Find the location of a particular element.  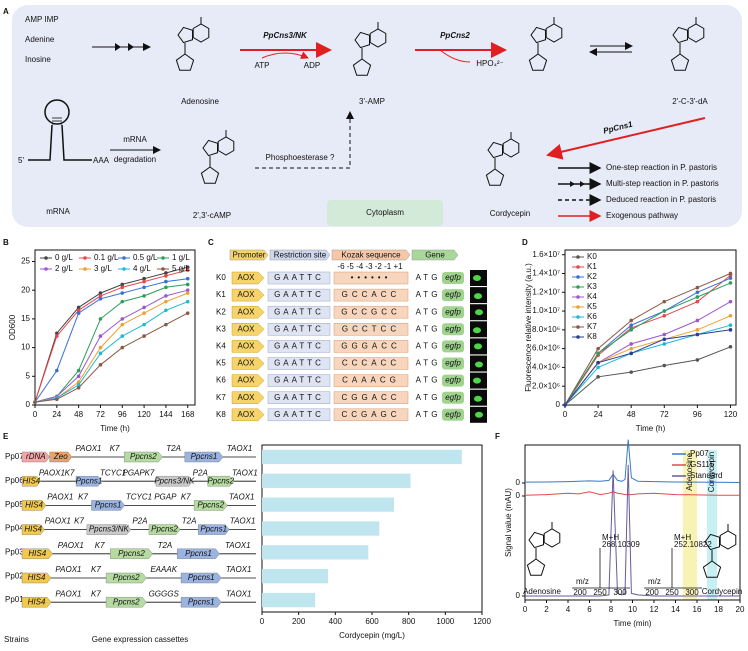

bar is located at coordinates (321, 528).